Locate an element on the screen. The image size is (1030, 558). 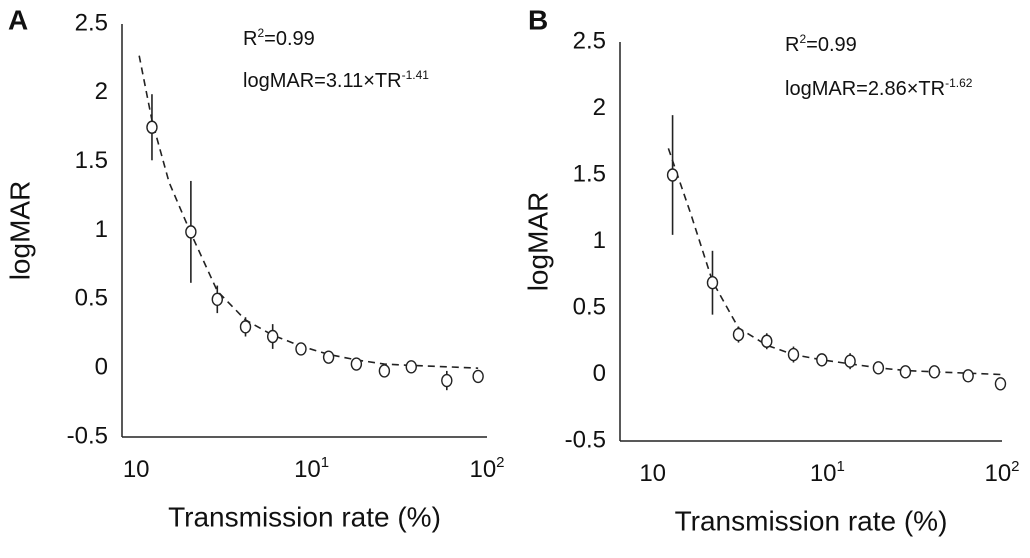
text-part: logMAR=2.86×TR is located at coordinates (865, 89).